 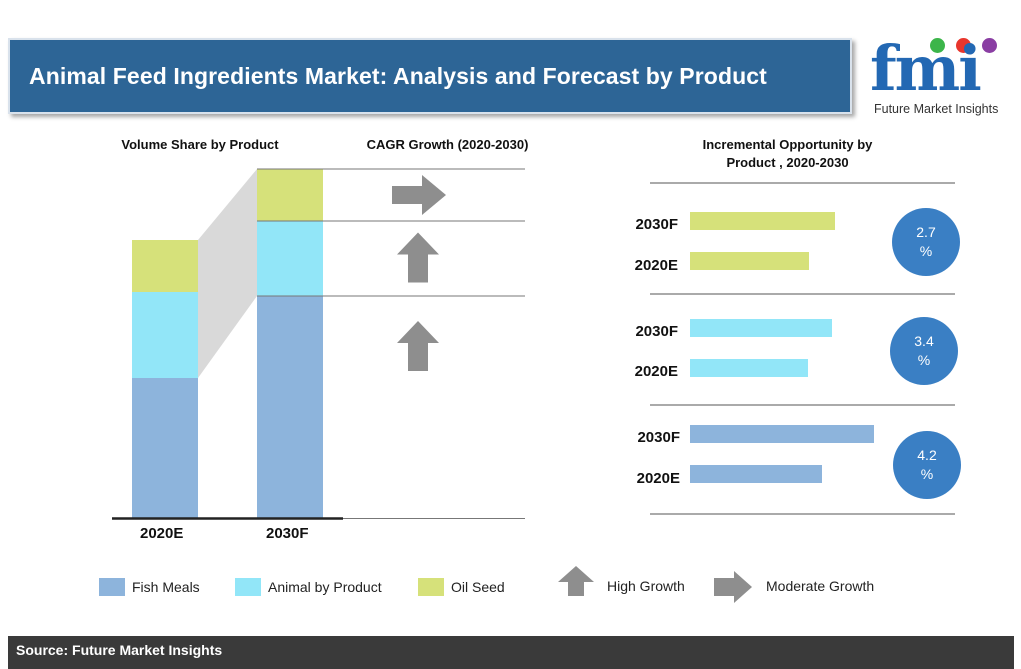 What do you see at coordinates (820, 586) in the screenshot?
I see `legend-label-moderate-growth: Moderate Growth` at bounding box center [820, 586].